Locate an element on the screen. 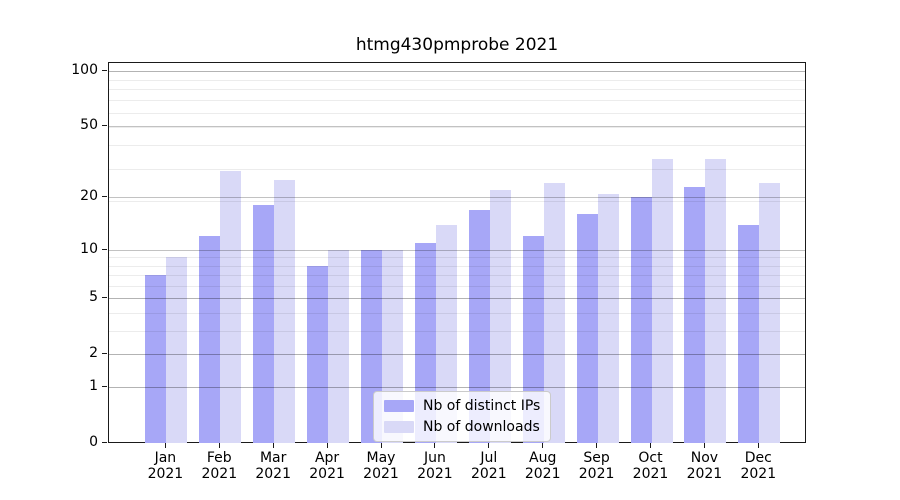 Image resolution: width=900 pixels, height=500 pixels. bar-nb-of-distinct-ips-dec is located at coordinates (749, 333).